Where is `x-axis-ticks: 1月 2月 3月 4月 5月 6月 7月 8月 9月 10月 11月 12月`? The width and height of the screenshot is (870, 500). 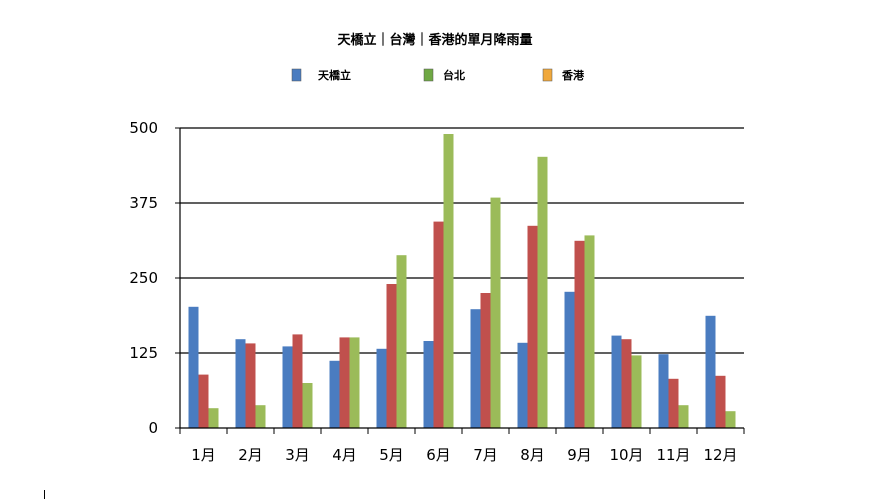
x-axis-ticks: 1月 2月 3月 4月 5月 6月 7月 8月 9月 10月 11月 12月 is located at coordinates (464, 455).